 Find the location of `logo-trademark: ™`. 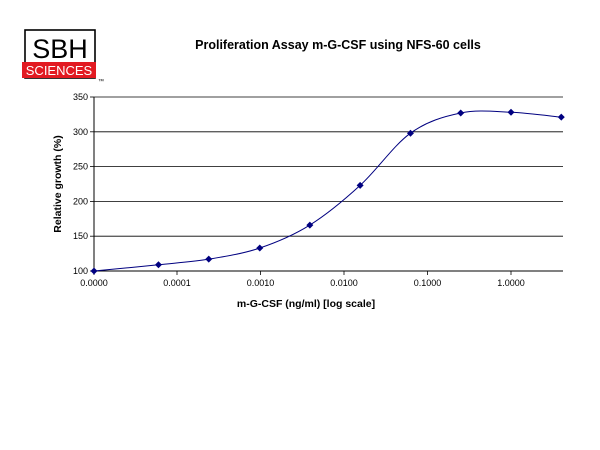

logo-trademark: ™ is located at coordinates (101, 81).